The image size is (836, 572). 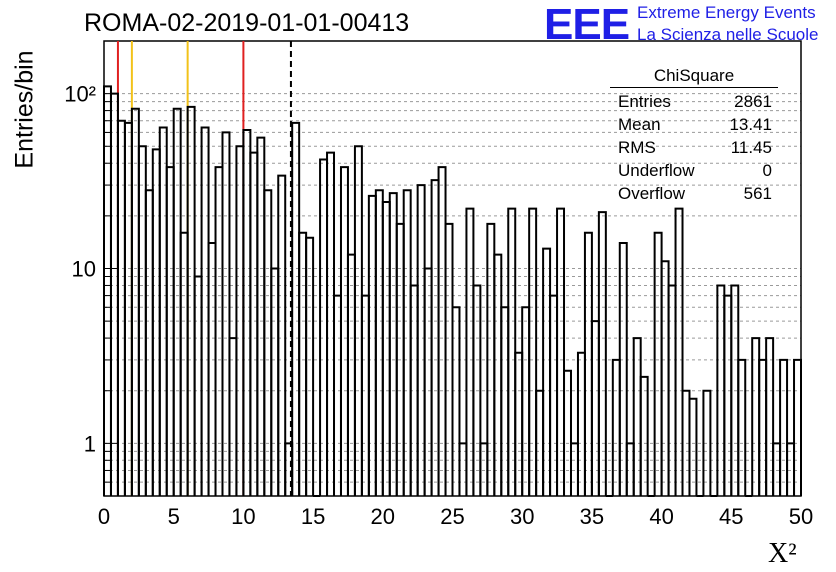 What do you see at coordinates (80, 94) in the screenshot?
I see `y-tick-label: 10²` at bounding box center [80, 94].